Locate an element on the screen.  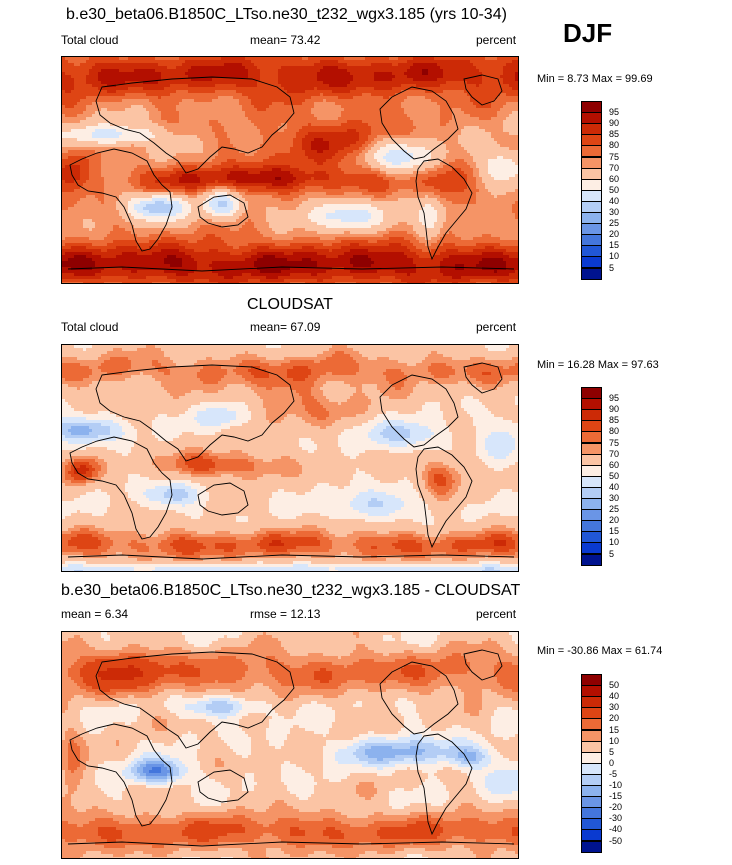
colorbar-label: -10 is located at coordinates (616, 785).